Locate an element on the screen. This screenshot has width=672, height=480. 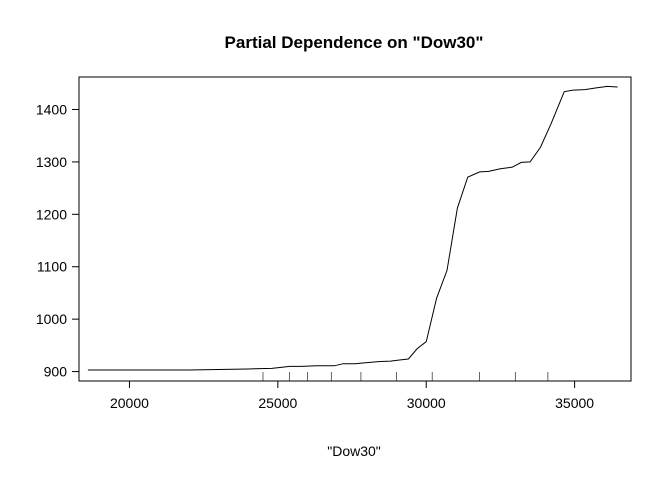
x-tick-label: 25000 is located at coordinates (277, 403).